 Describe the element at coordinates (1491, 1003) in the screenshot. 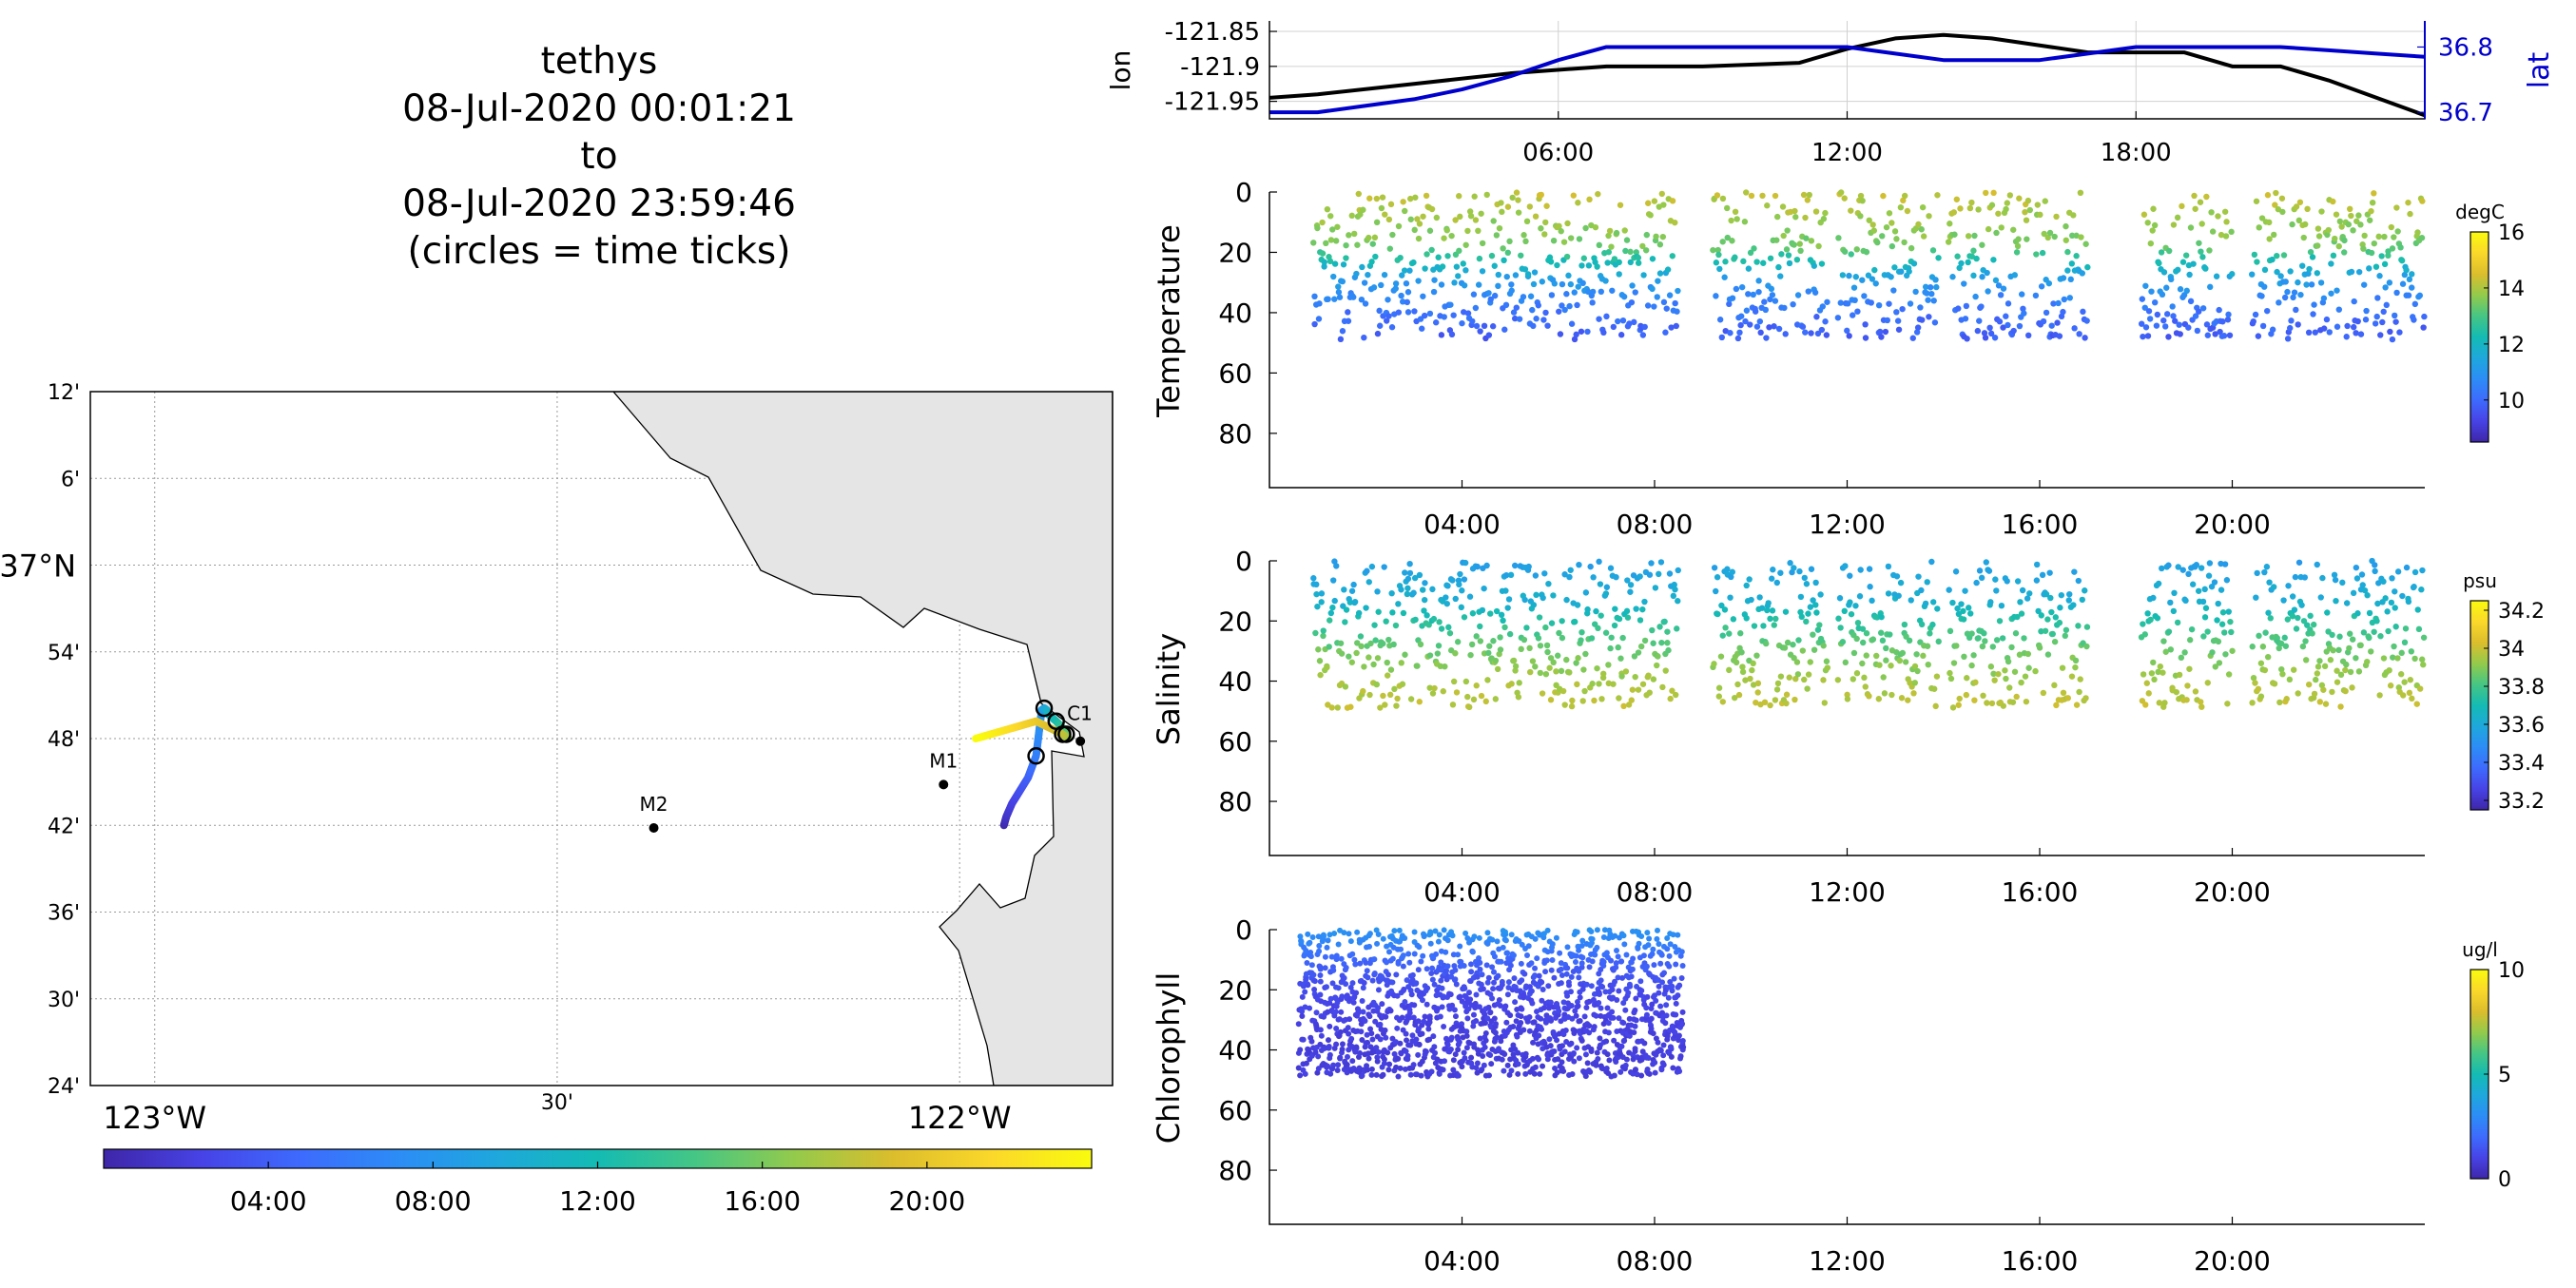

I see `chlorophyll-points` at that location.